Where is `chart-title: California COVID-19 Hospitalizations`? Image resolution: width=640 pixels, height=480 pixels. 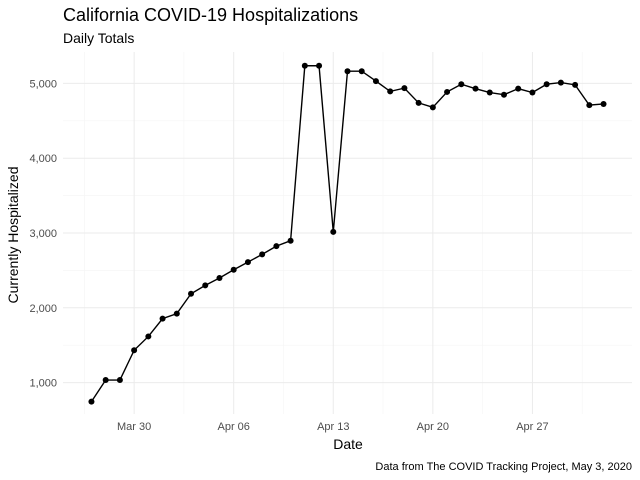
chart-title: California COVID-19 Hospitalizations is located at coordinates (210, 15).